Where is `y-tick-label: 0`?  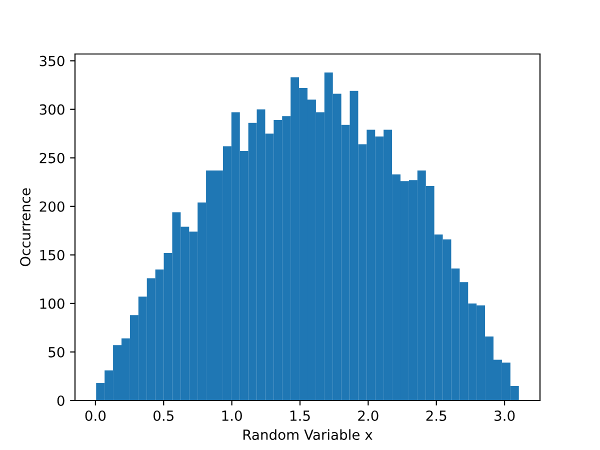 y-tick-label: 0 is located at coordinates (60, 400).